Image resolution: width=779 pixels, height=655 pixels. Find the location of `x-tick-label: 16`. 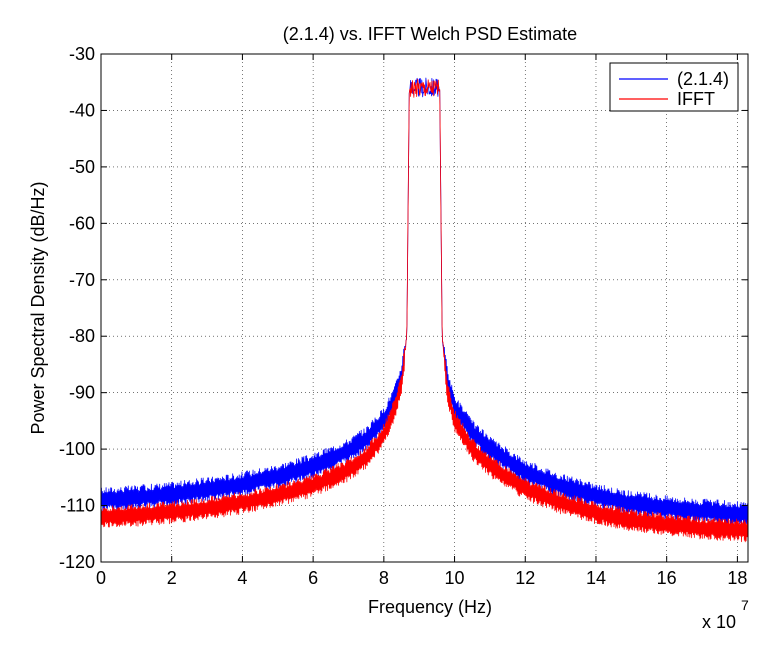

x-tick-label: 16 is located at coordinates (667, 578).